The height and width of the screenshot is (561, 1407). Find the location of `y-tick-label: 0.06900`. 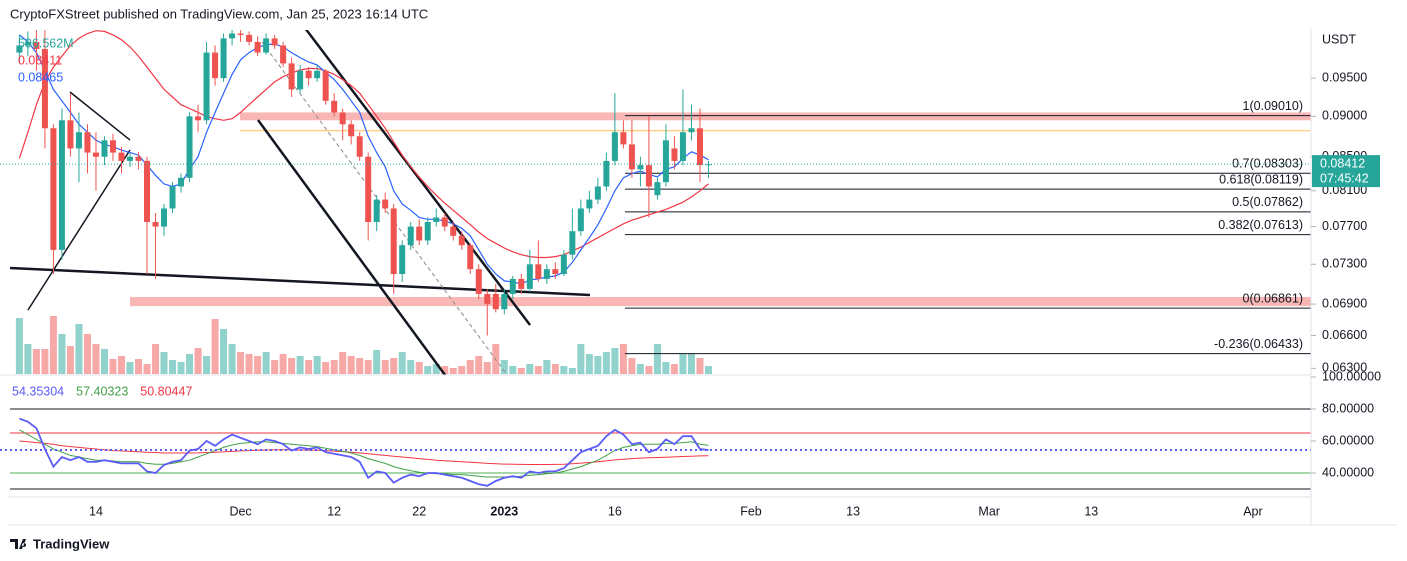

y-tick-label: 0.06900 is located at coordinates (1344, 303).